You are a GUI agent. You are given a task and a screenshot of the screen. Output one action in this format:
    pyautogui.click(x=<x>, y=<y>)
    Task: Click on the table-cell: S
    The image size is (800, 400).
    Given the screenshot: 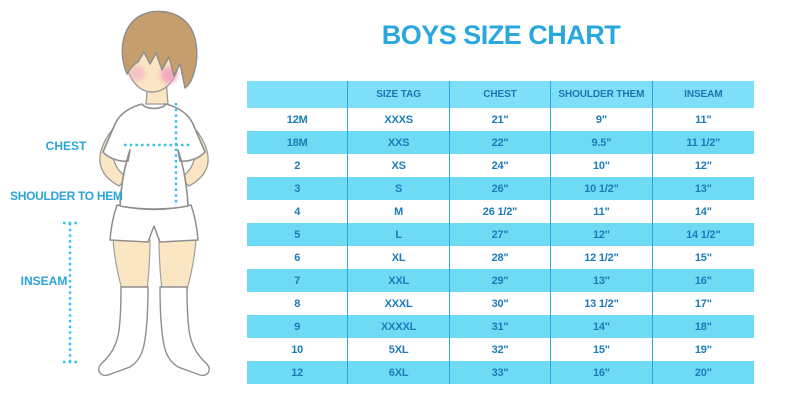 What is the action you would take?
    pyautogui.click(x=399, y=188)
    